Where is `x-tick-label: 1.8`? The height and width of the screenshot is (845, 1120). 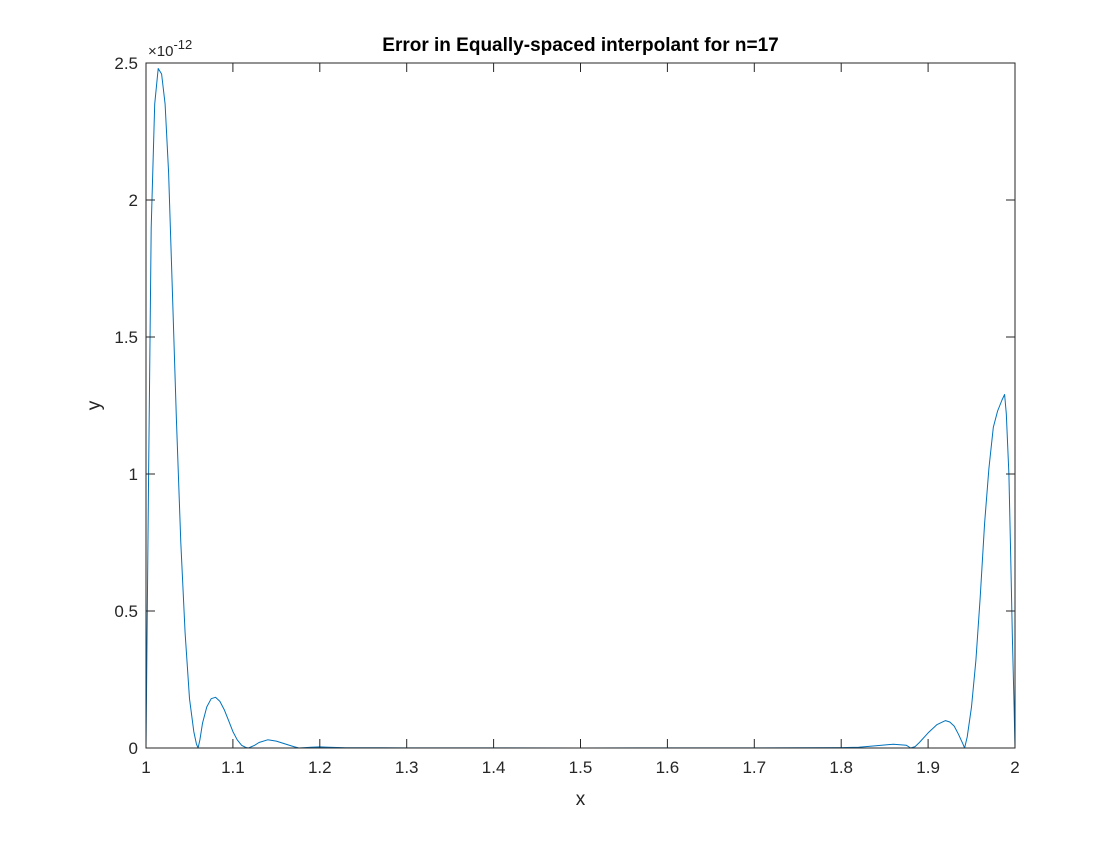
x-tick-label: 1.8 is located at coordinates (841, 767).